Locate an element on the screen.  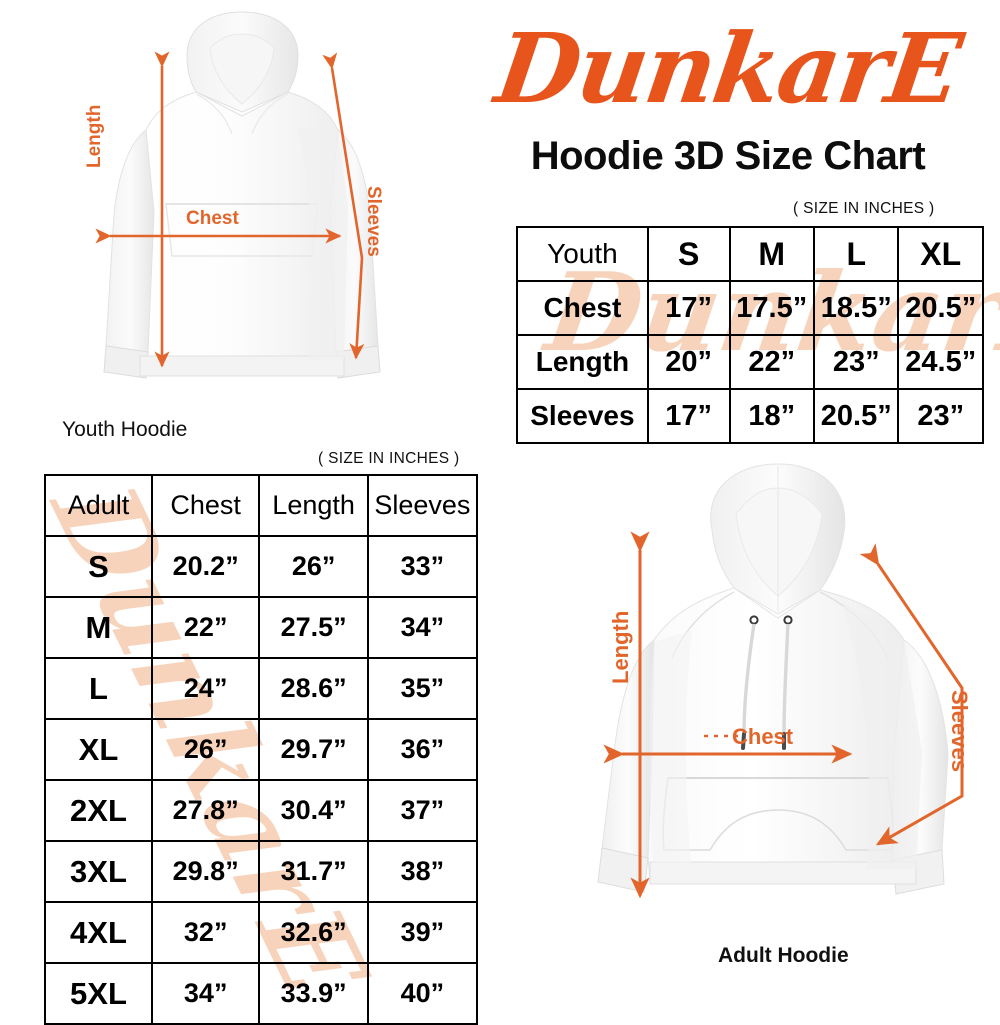
table-row: XL 26” 29.7” 36” is located at coordinates (261, 749).